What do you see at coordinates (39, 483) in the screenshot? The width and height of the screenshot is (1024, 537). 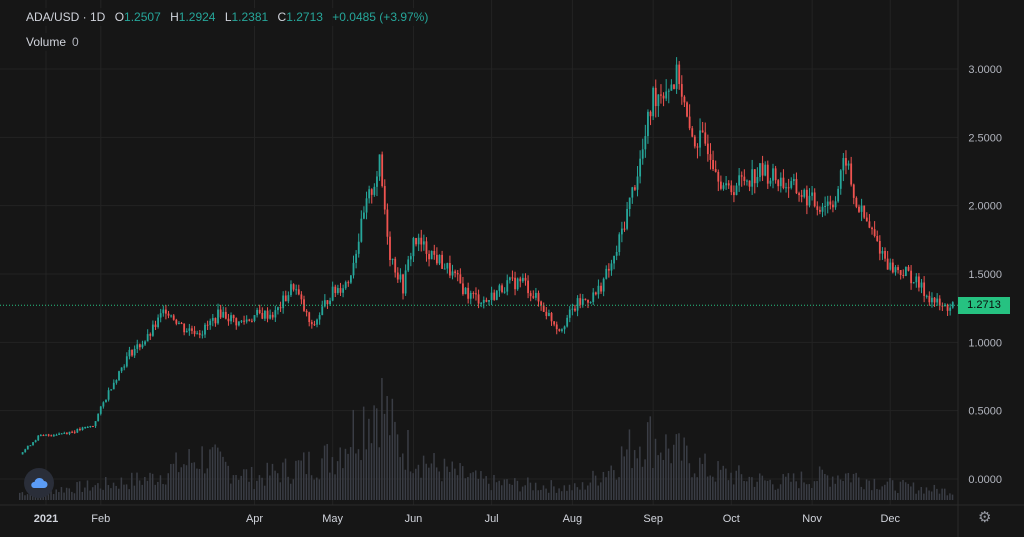 I see `tradingview-cloud-icon` at bounding box center [39, 483].